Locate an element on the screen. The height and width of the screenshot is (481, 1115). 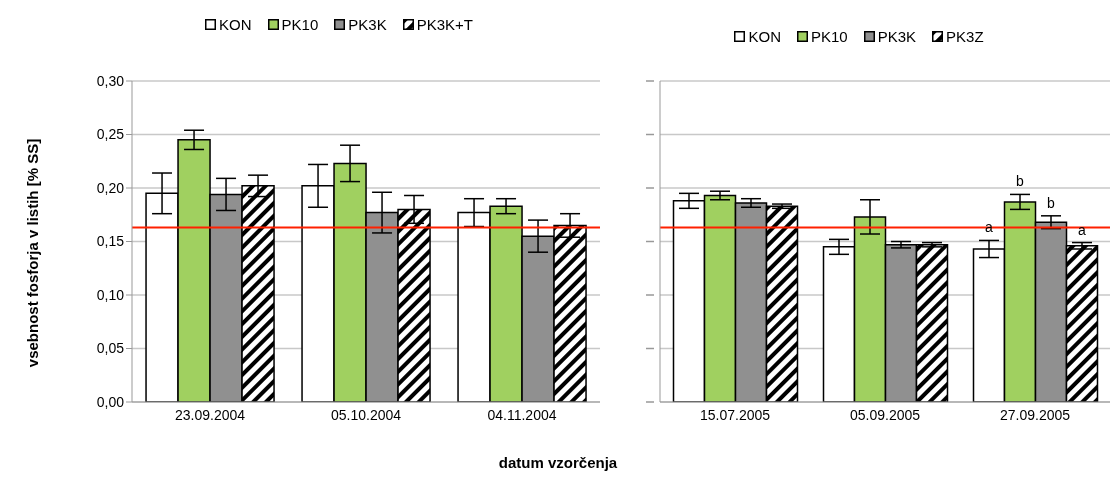
x-tick-label: 05.09.2005 is located at coordinates (885, 414).